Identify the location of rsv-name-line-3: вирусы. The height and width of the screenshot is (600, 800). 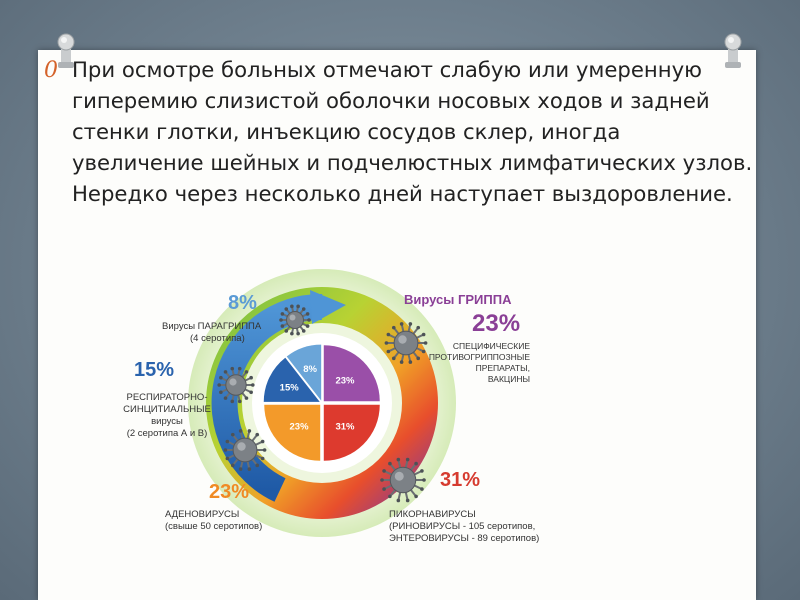
(167, 421).